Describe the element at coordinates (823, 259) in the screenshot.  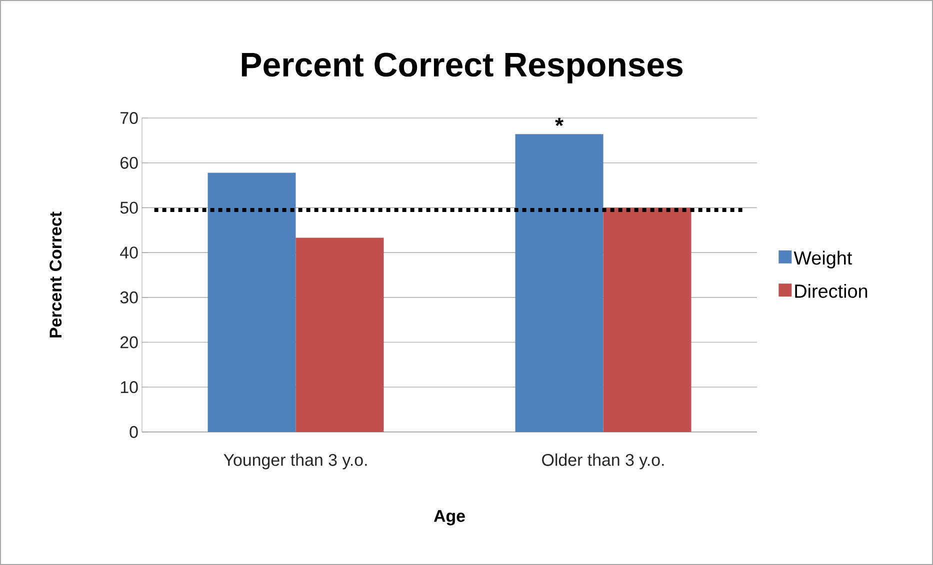
I see `legend-label: Weight` at that location.